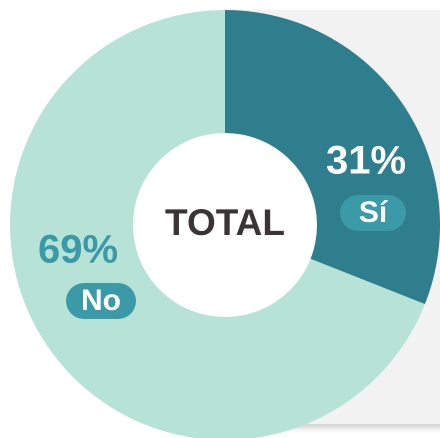  I want to click on category-label: No, so click(101, 300).